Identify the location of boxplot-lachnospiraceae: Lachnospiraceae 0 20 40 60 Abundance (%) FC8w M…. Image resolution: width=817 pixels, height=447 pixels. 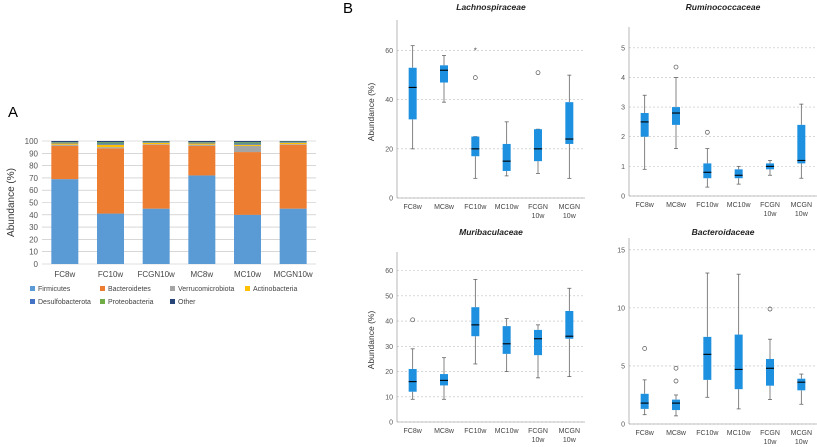
(475, 111).